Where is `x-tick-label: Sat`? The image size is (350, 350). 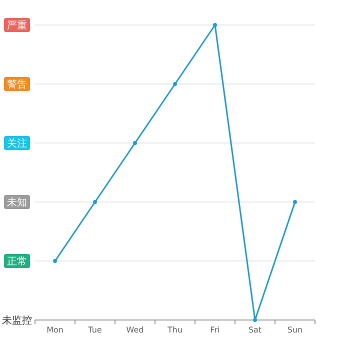
x-tick-label: Sat is located at coordinates (255, 330).